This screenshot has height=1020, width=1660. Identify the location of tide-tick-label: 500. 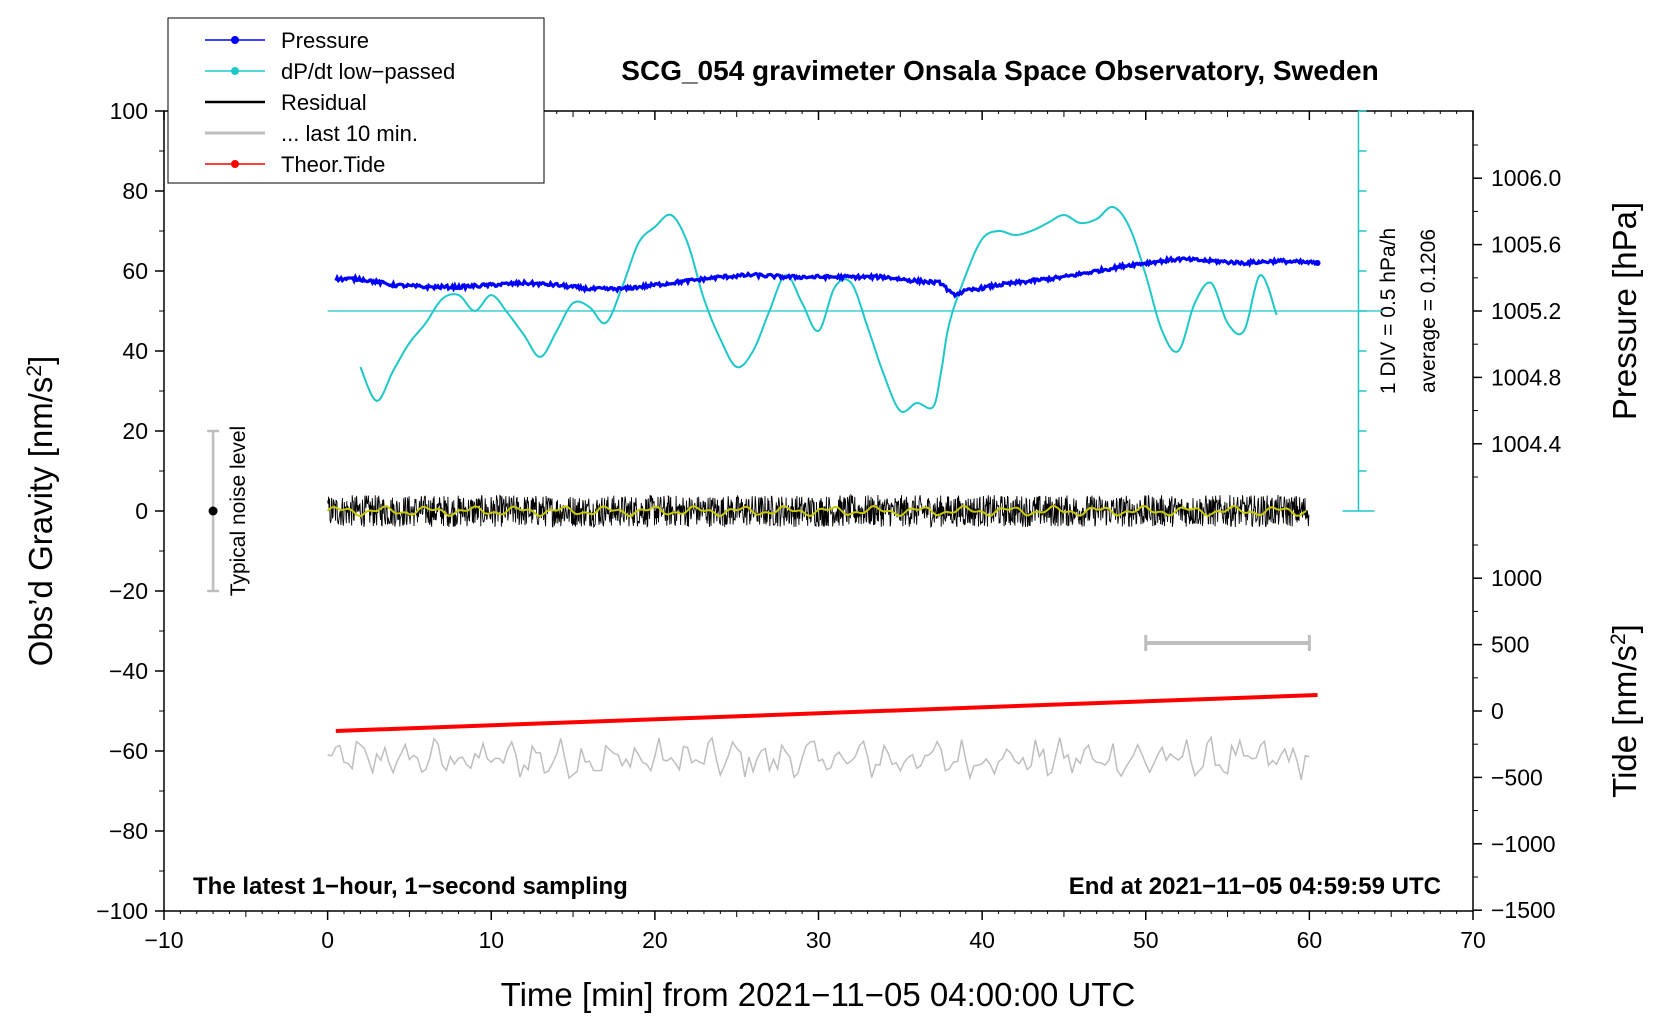
(1510, 645).